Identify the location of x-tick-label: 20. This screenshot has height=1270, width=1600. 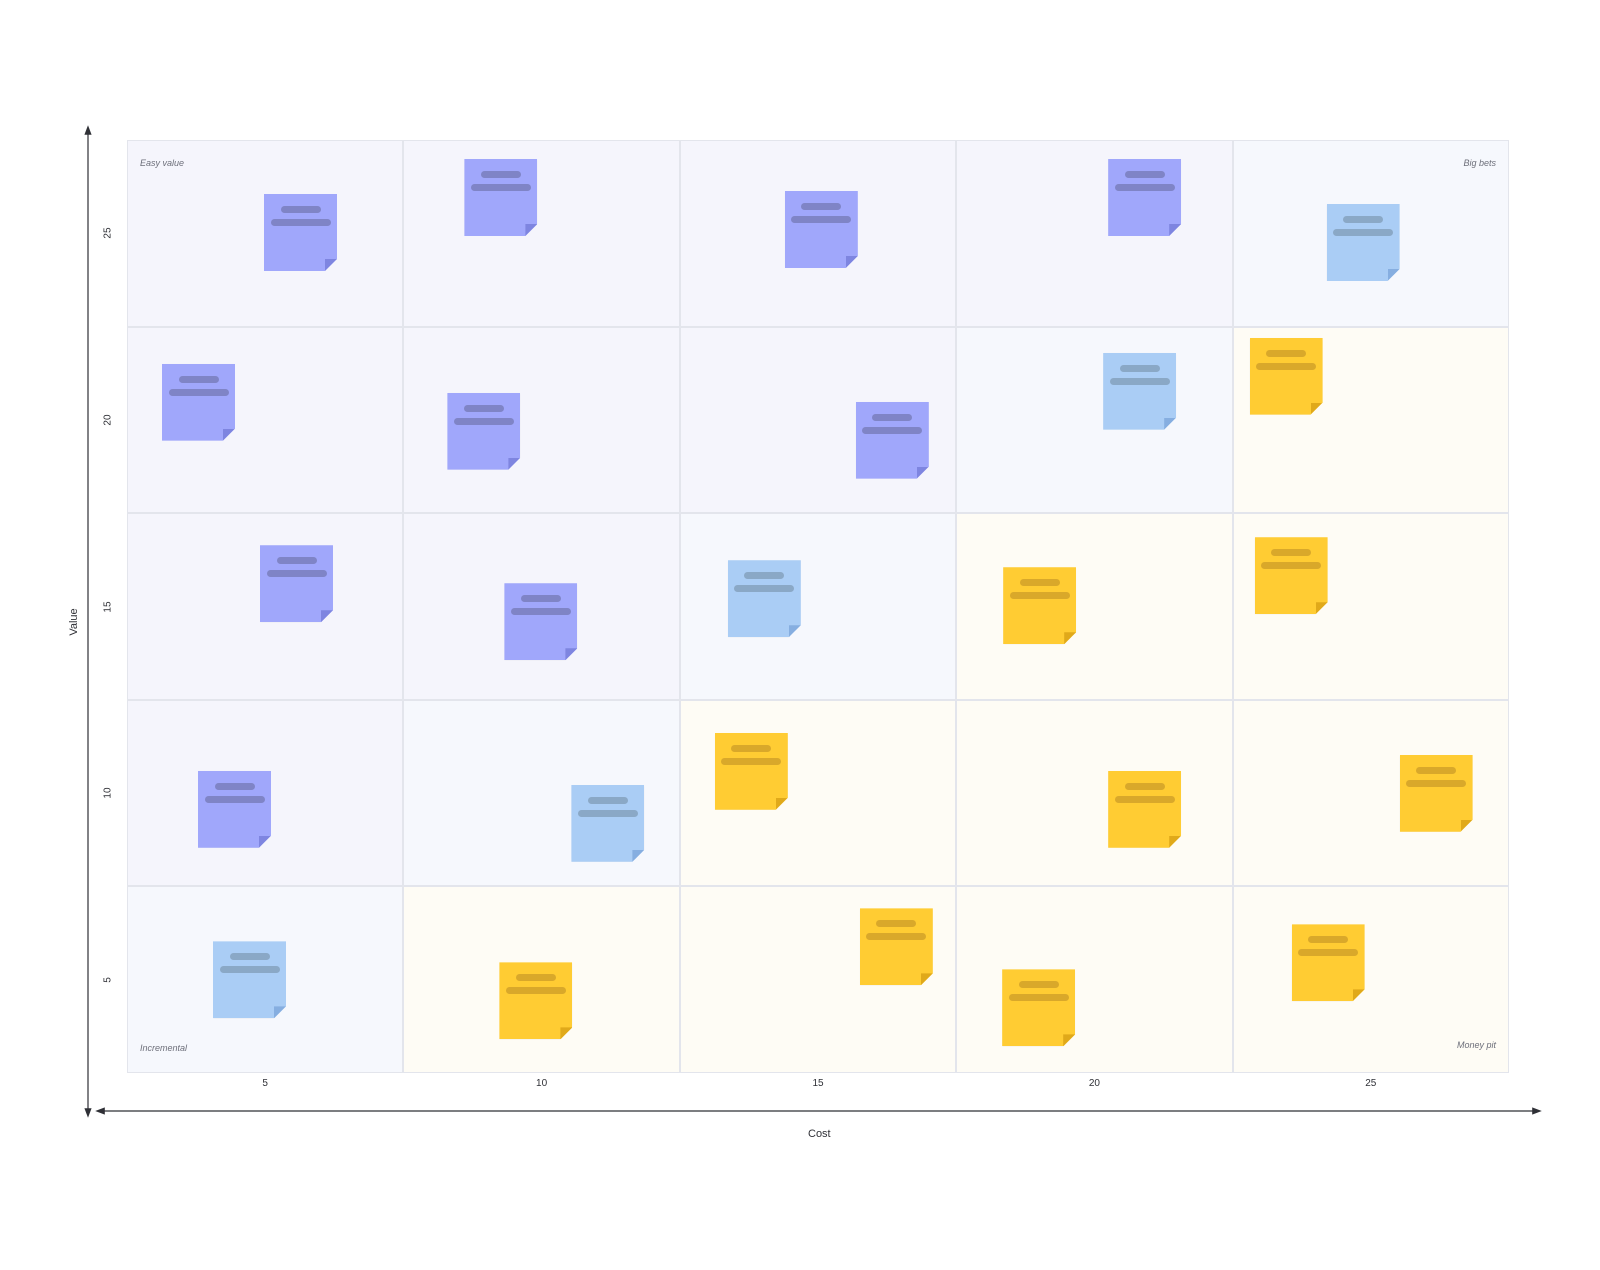
(1094, 1083).